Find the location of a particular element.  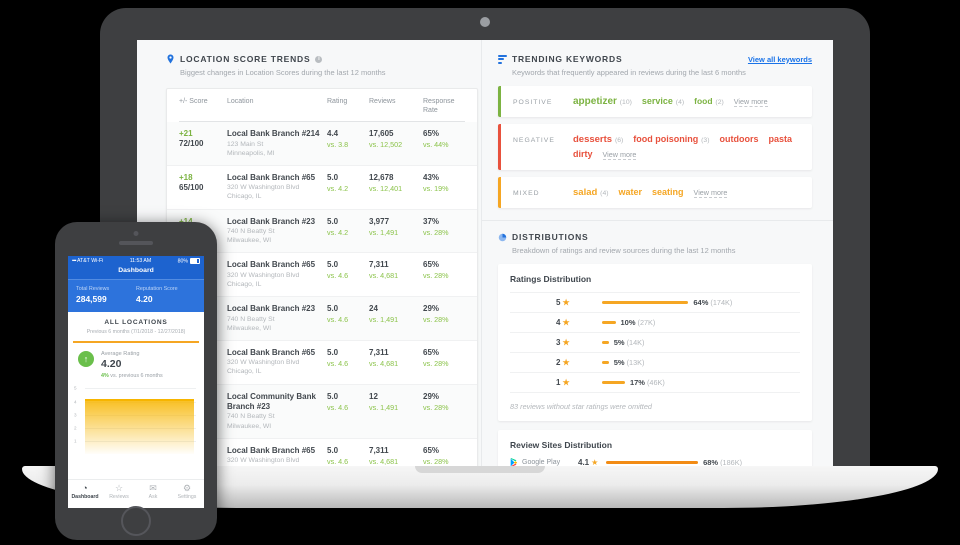

rating-distribution-row: 3 ★ 5% (14K) is located at coordinates (655, 343).